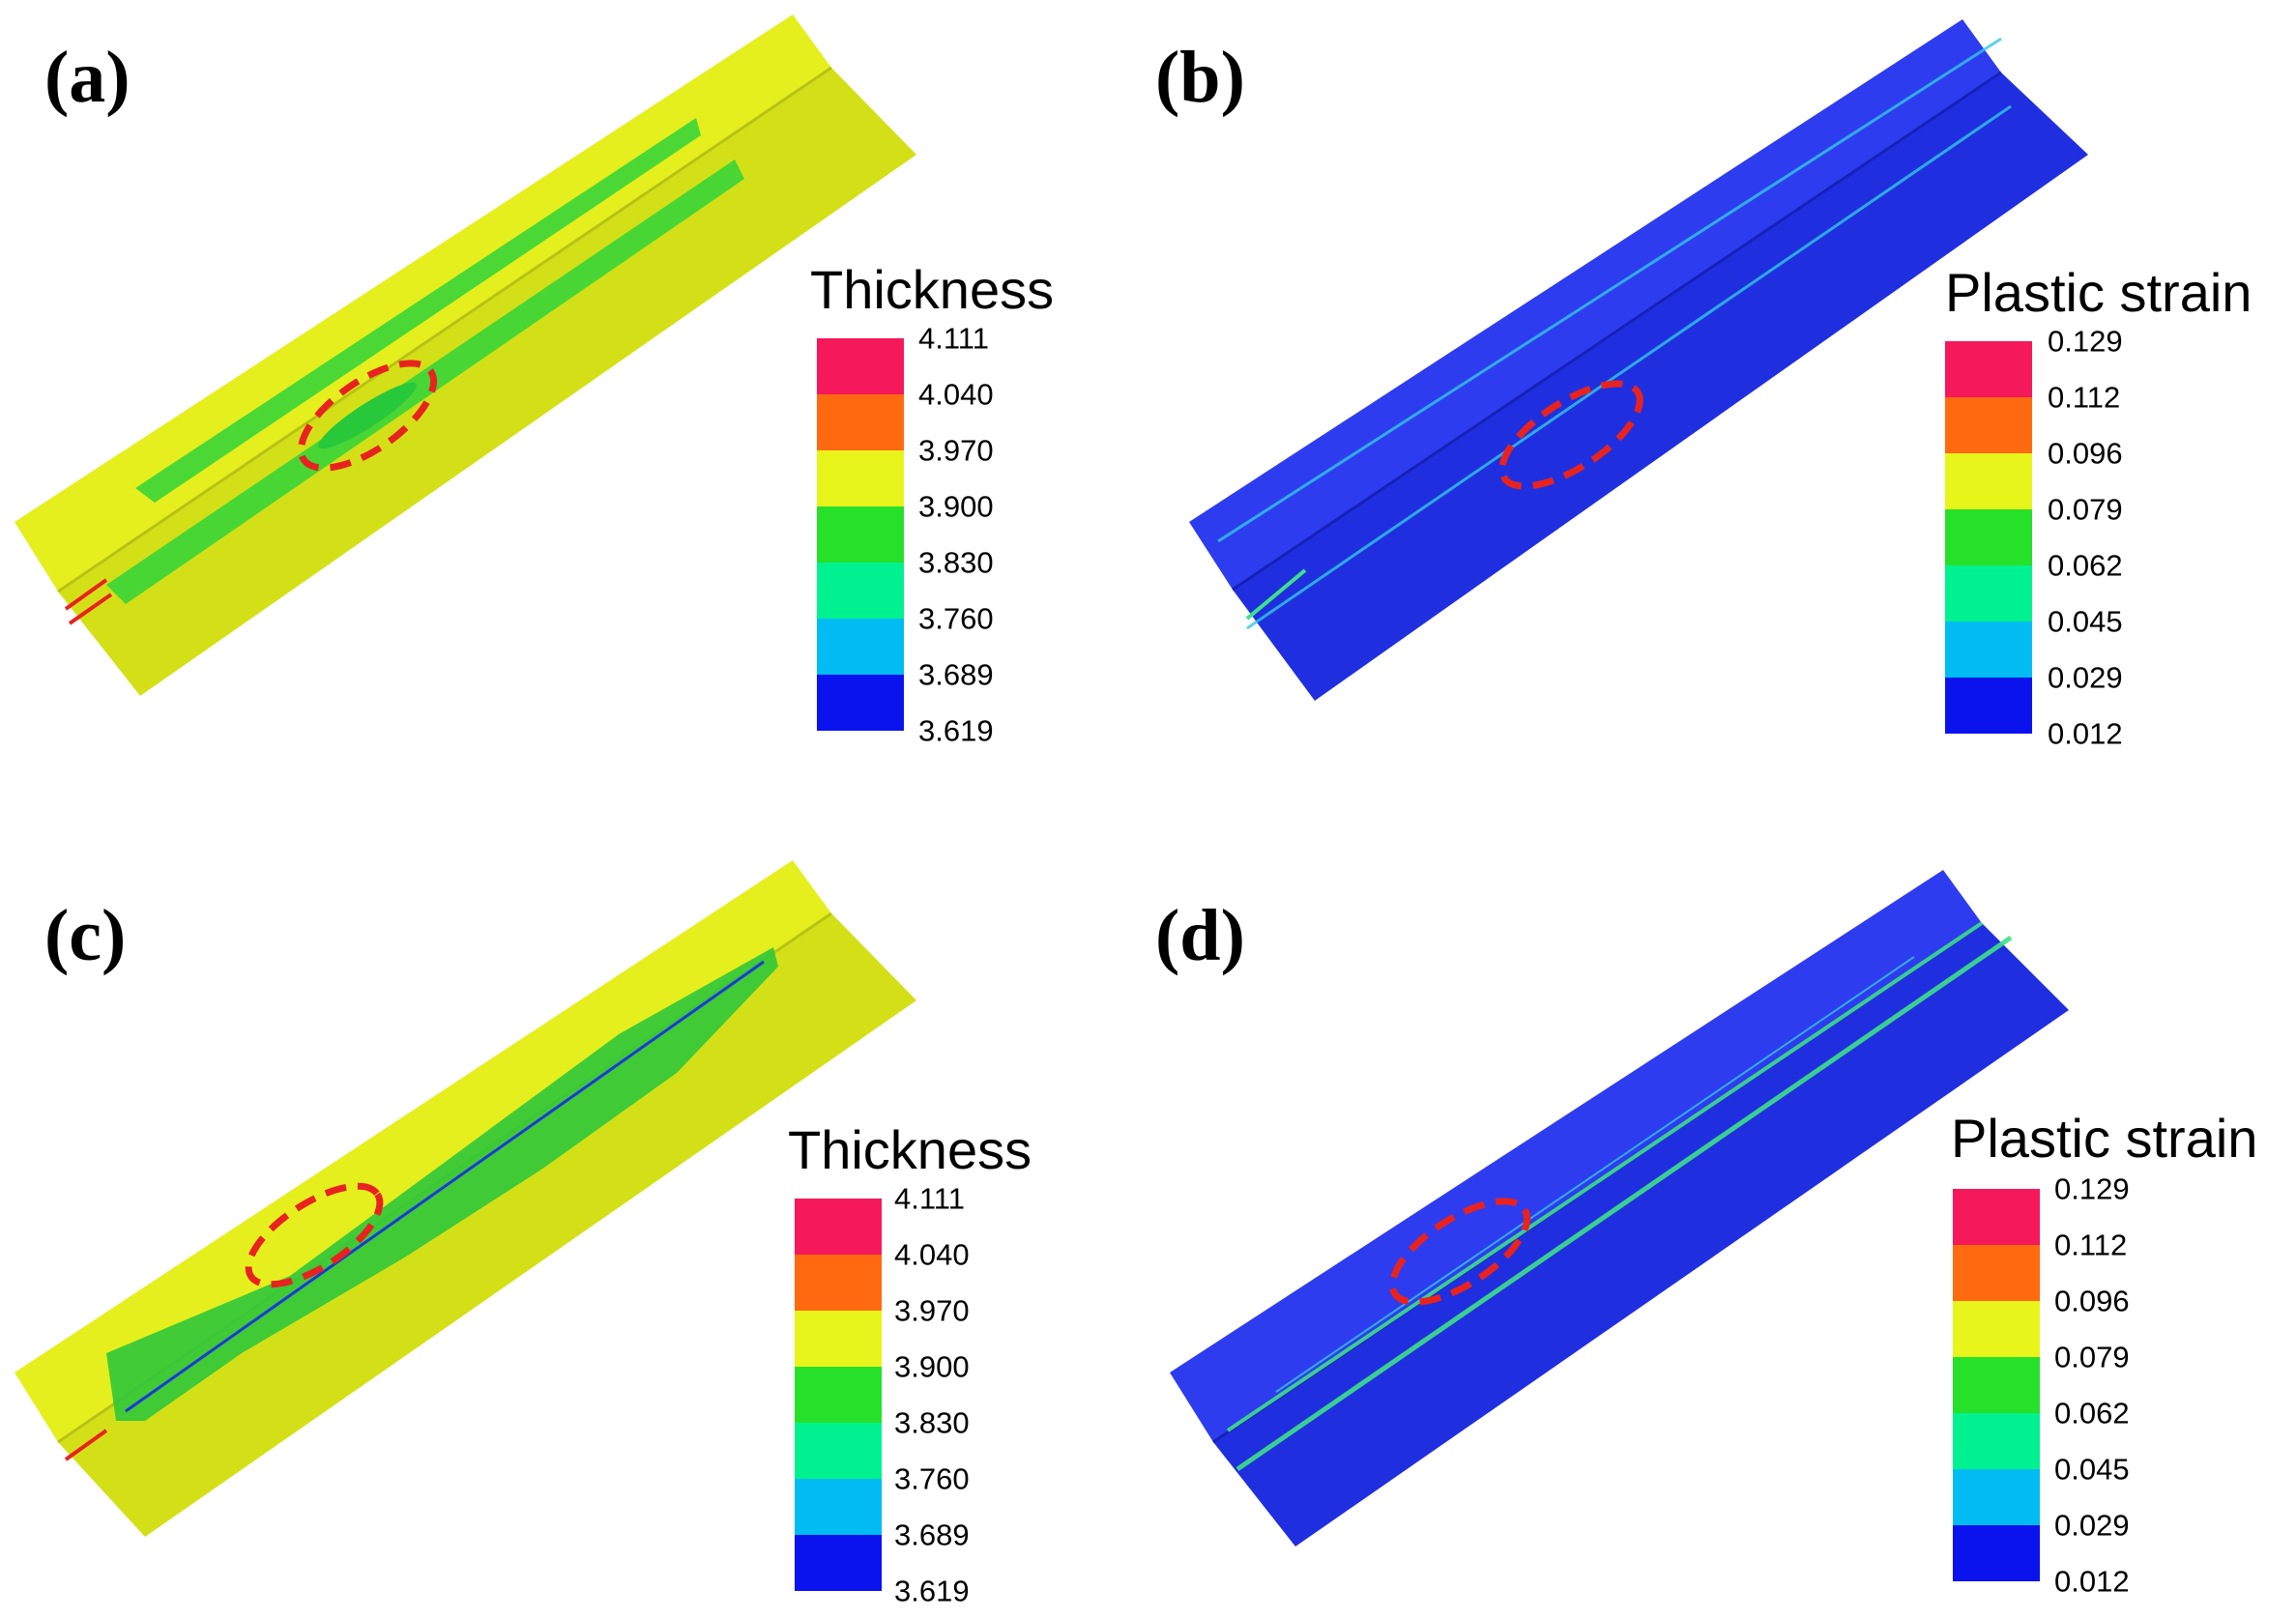 This screenshot has height=1619, width=2296. I want to click on thinning-region-c, so click(442, 1184).